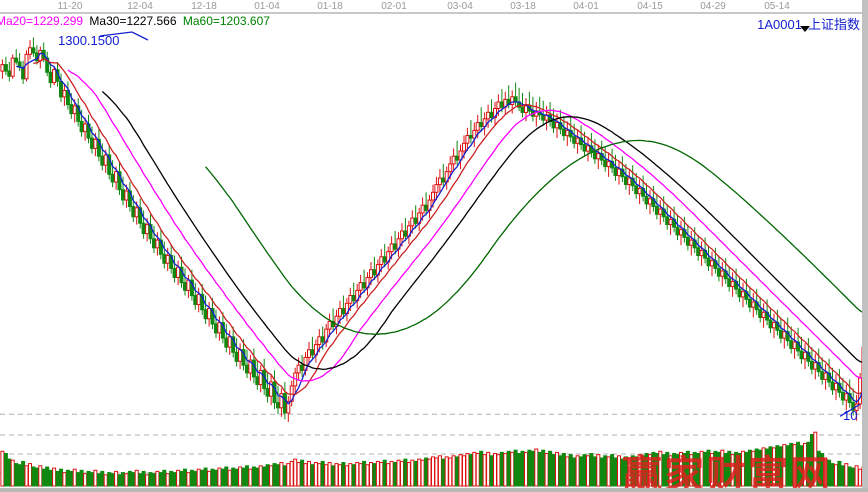  What do you see at coordinates (833, 24) in the screenshot?
I see `symbol-name: 上证指数` at bounding box center [833, 24].